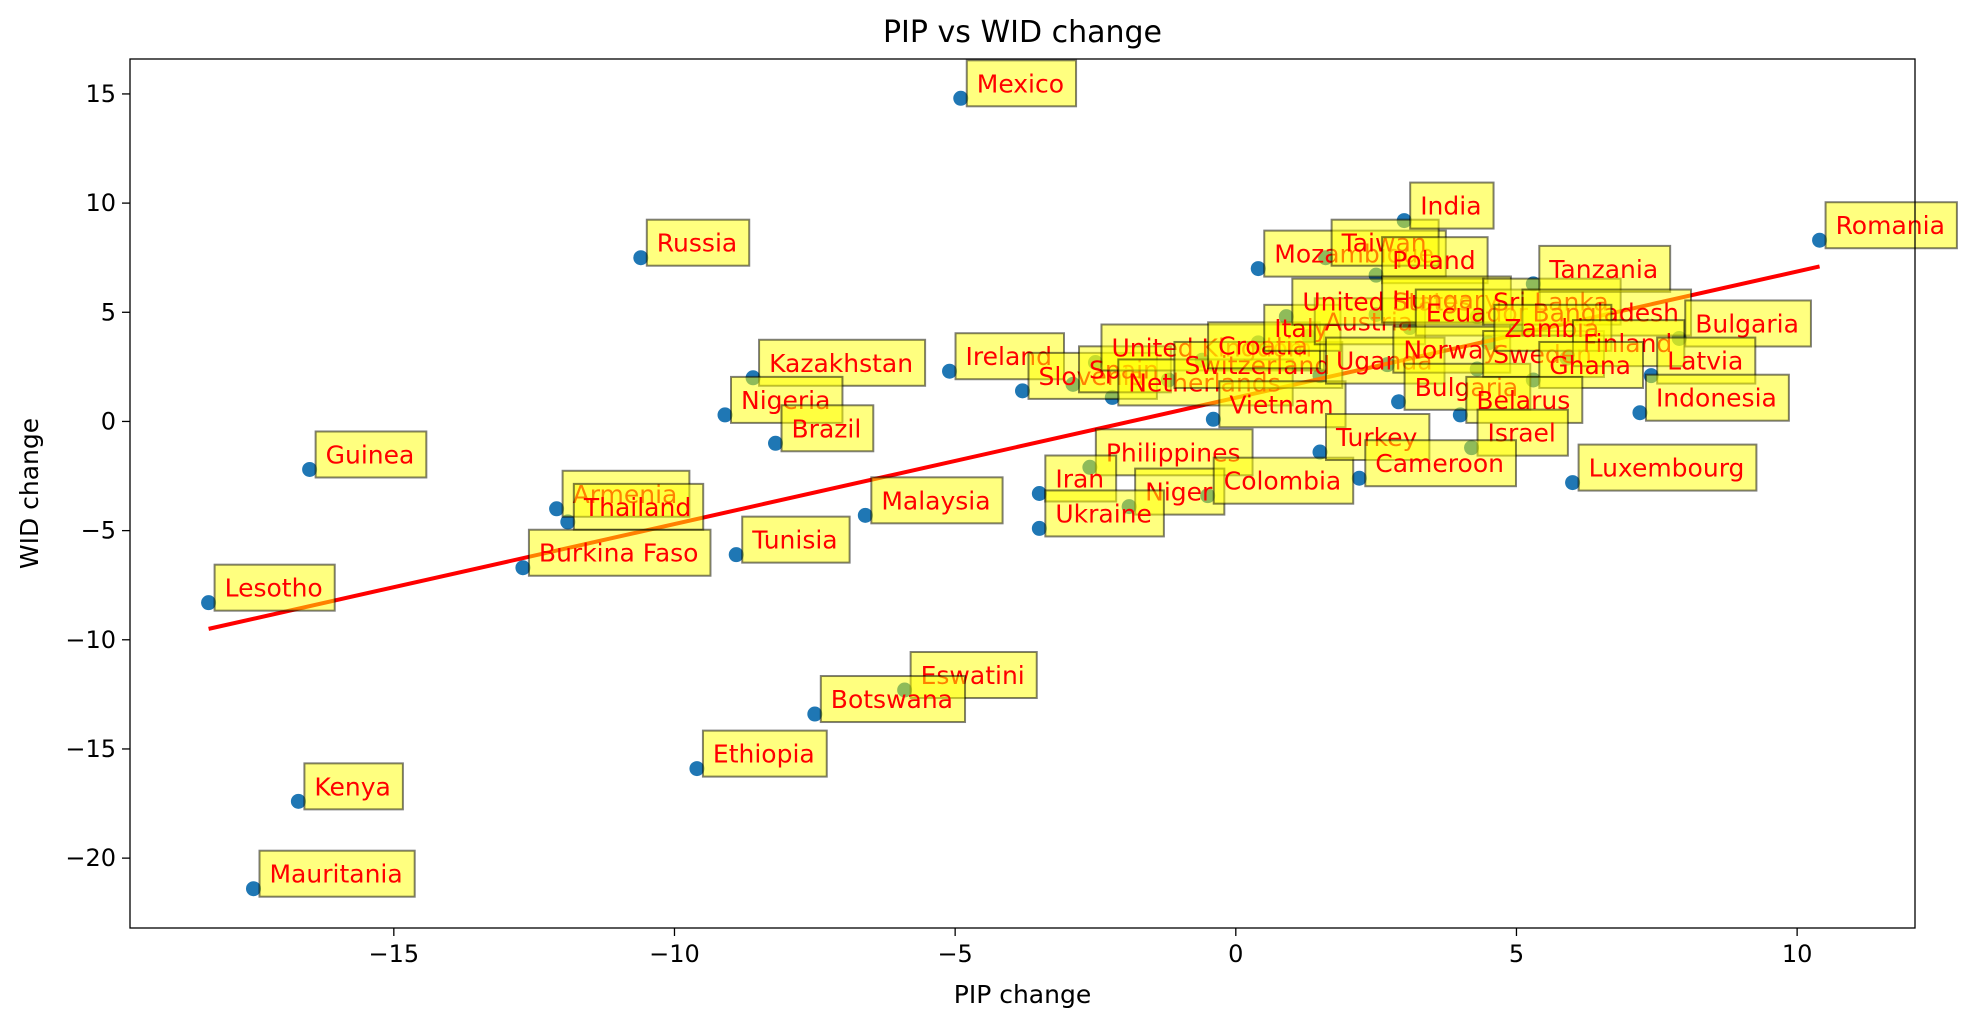  Describe the element at coordinates (1022, 994) in the screenshot. I see `x-axis-title: PIP change` at that location.